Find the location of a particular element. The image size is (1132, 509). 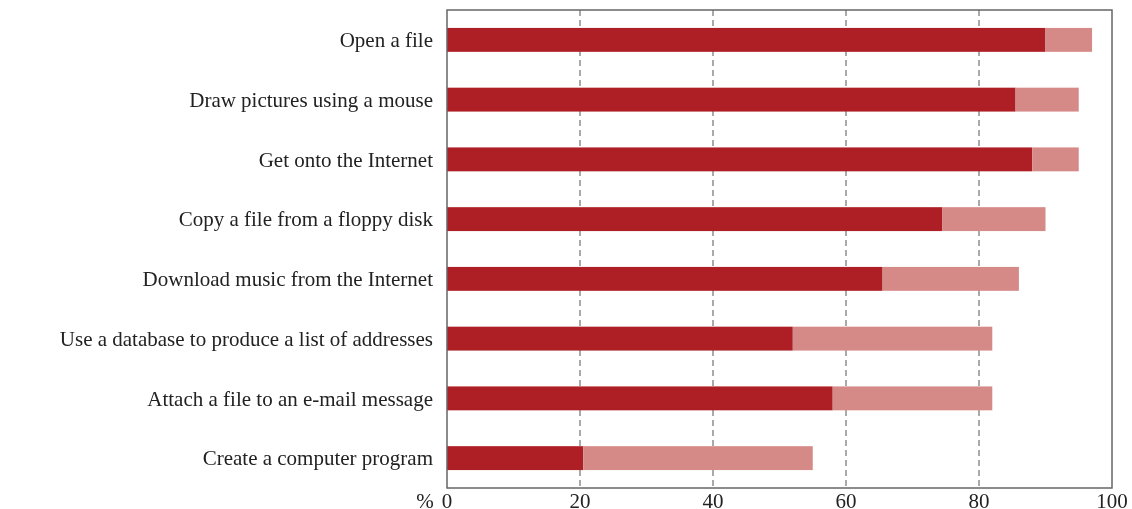

x-tick-label: 20 is located at coordinates (580, 499).